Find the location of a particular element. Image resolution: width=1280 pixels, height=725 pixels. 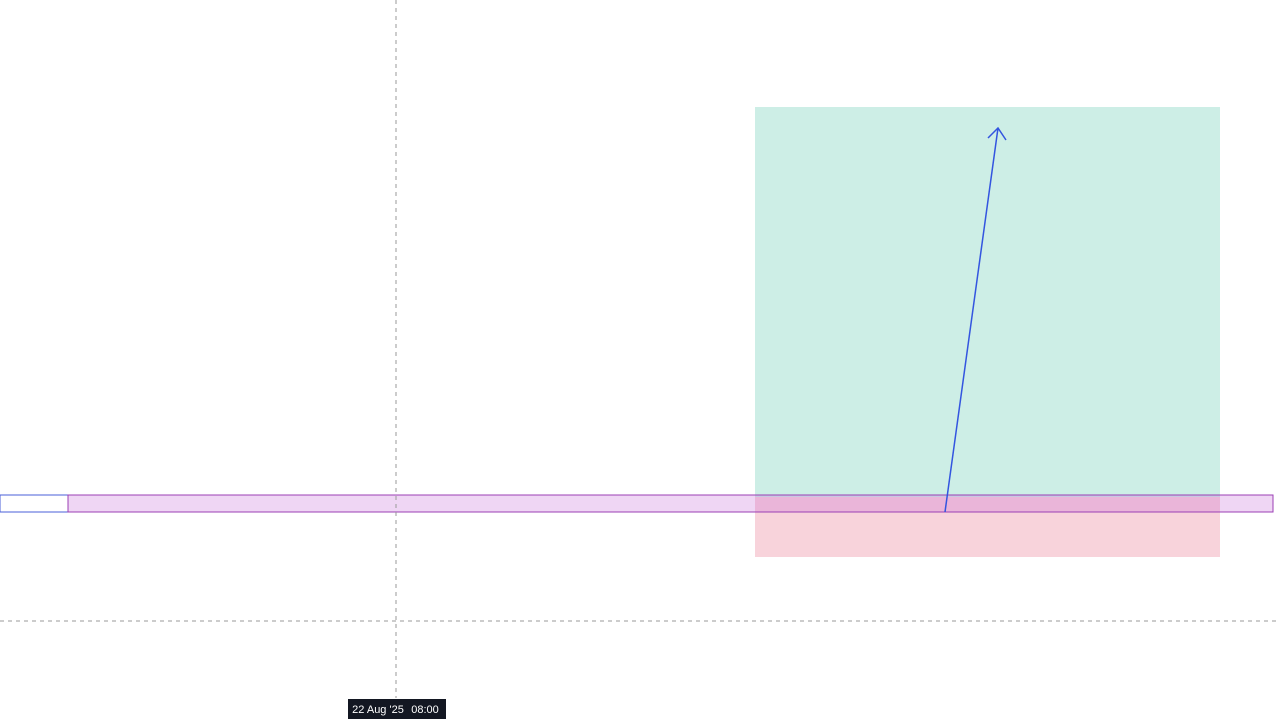

crosshair-label-box is located at coordinates (397, 709).